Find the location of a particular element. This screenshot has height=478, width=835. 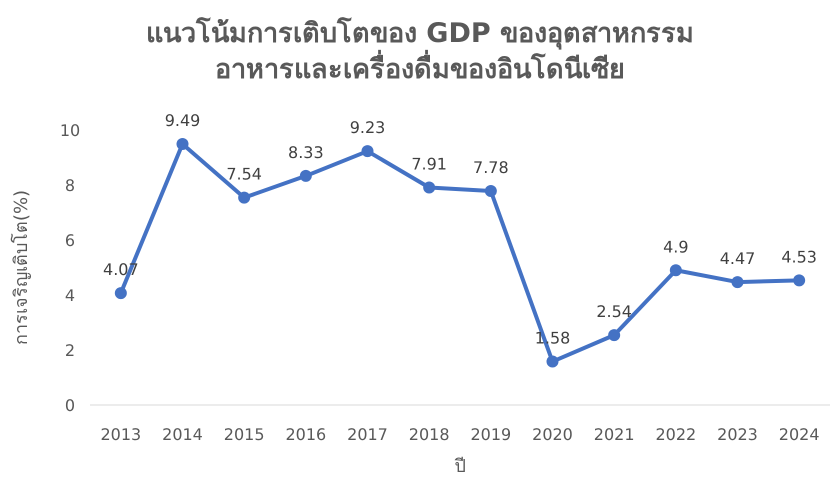

x-axis-title: ปี is located at coordinates (460, 466).